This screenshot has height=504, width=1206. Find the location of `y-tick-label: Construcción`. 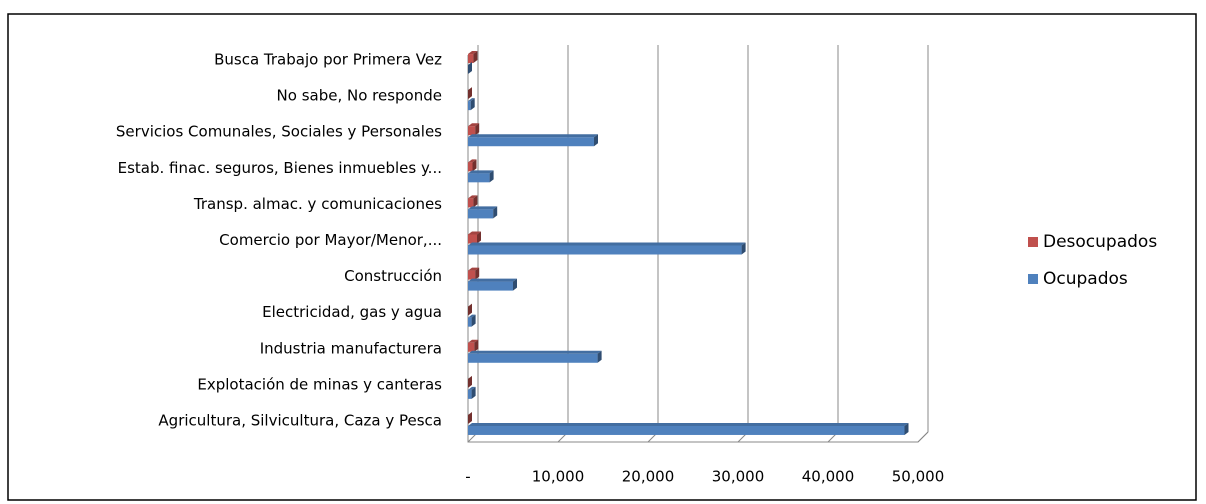

y-tick-label: Construcción is located at coordinates (393, 276).